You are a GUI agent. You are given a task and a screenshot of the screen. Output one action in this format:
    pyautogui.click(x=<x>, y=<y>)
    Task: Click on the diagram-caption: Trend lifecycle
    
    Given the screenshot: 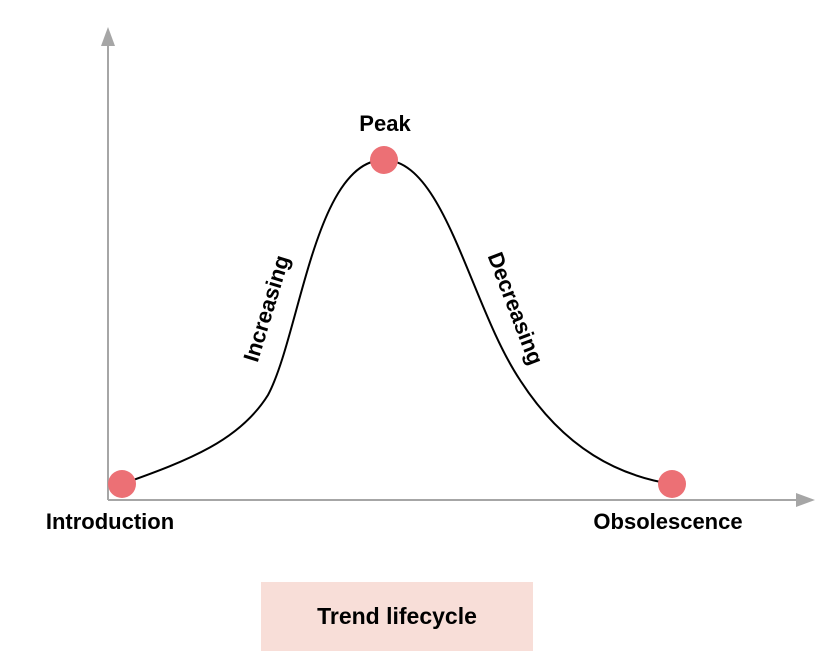 What is the action you would take?
    pyautogui.click(x=397, y=616)
    